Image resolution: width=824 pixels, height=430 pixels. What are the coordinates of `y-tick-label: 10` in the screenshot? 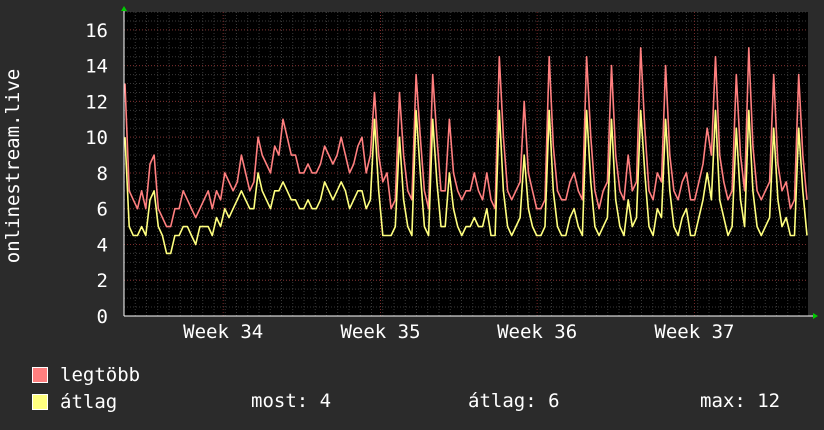 It's located at (96, 138).